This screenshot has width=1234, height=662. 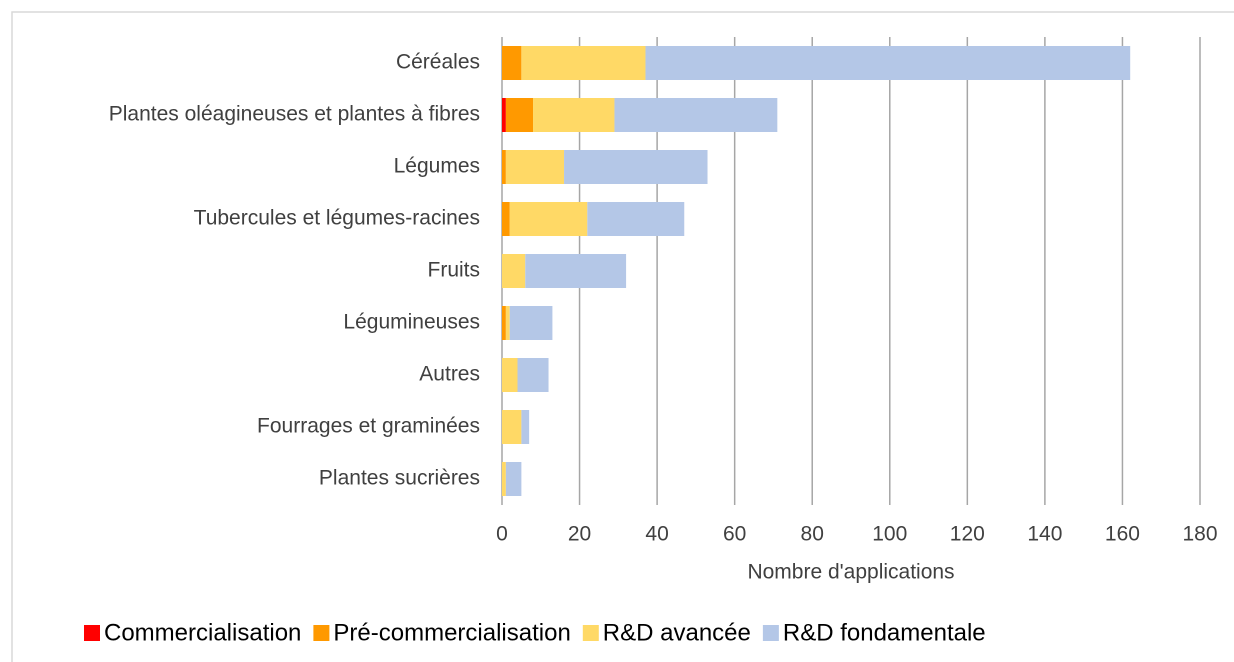 What do you see at coordinates (884, 632) in the screenshot?
I see `legend-label: R&D fondamentale` at bounding box center [884, 632].